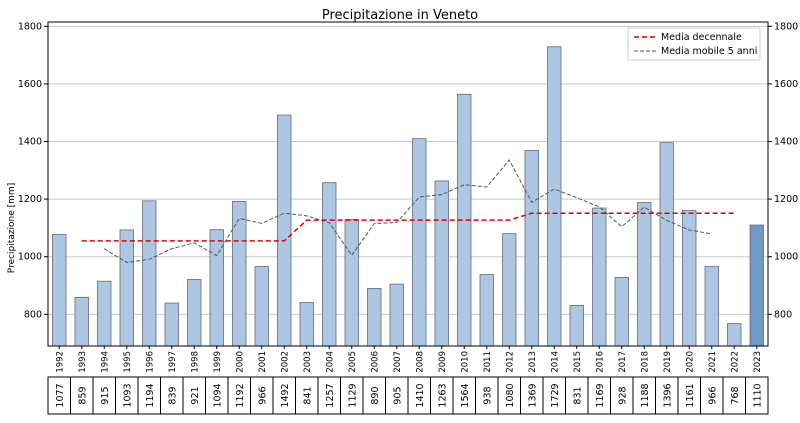 This screenshot has width=800, height=423. Describe the element at coordinates (375, 362) in the screenshot. I see `x-tick-label: 2006` at that location.